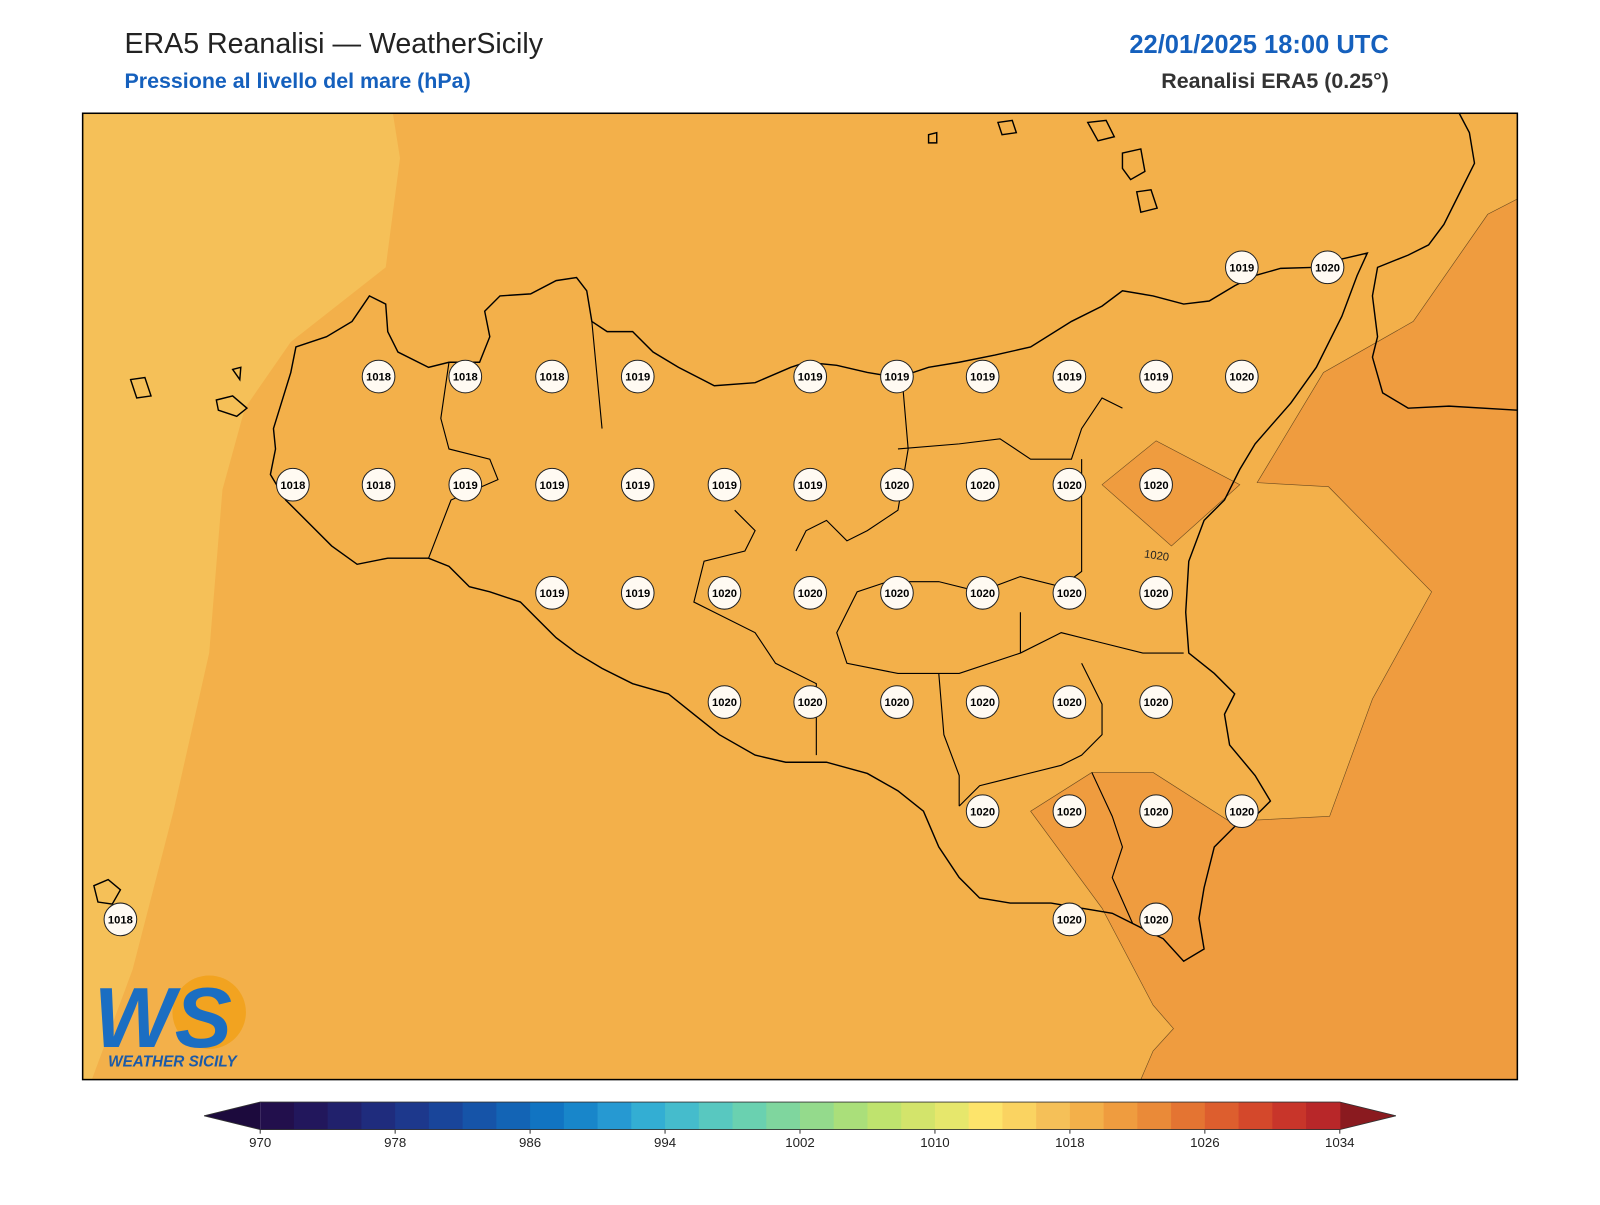 Image resolution: width=1600 pixels, height=1205 pixels. I want to click on colorbar: 970 978 986 994 1002 1010 1018 1026 1034, so click(800, 1125).